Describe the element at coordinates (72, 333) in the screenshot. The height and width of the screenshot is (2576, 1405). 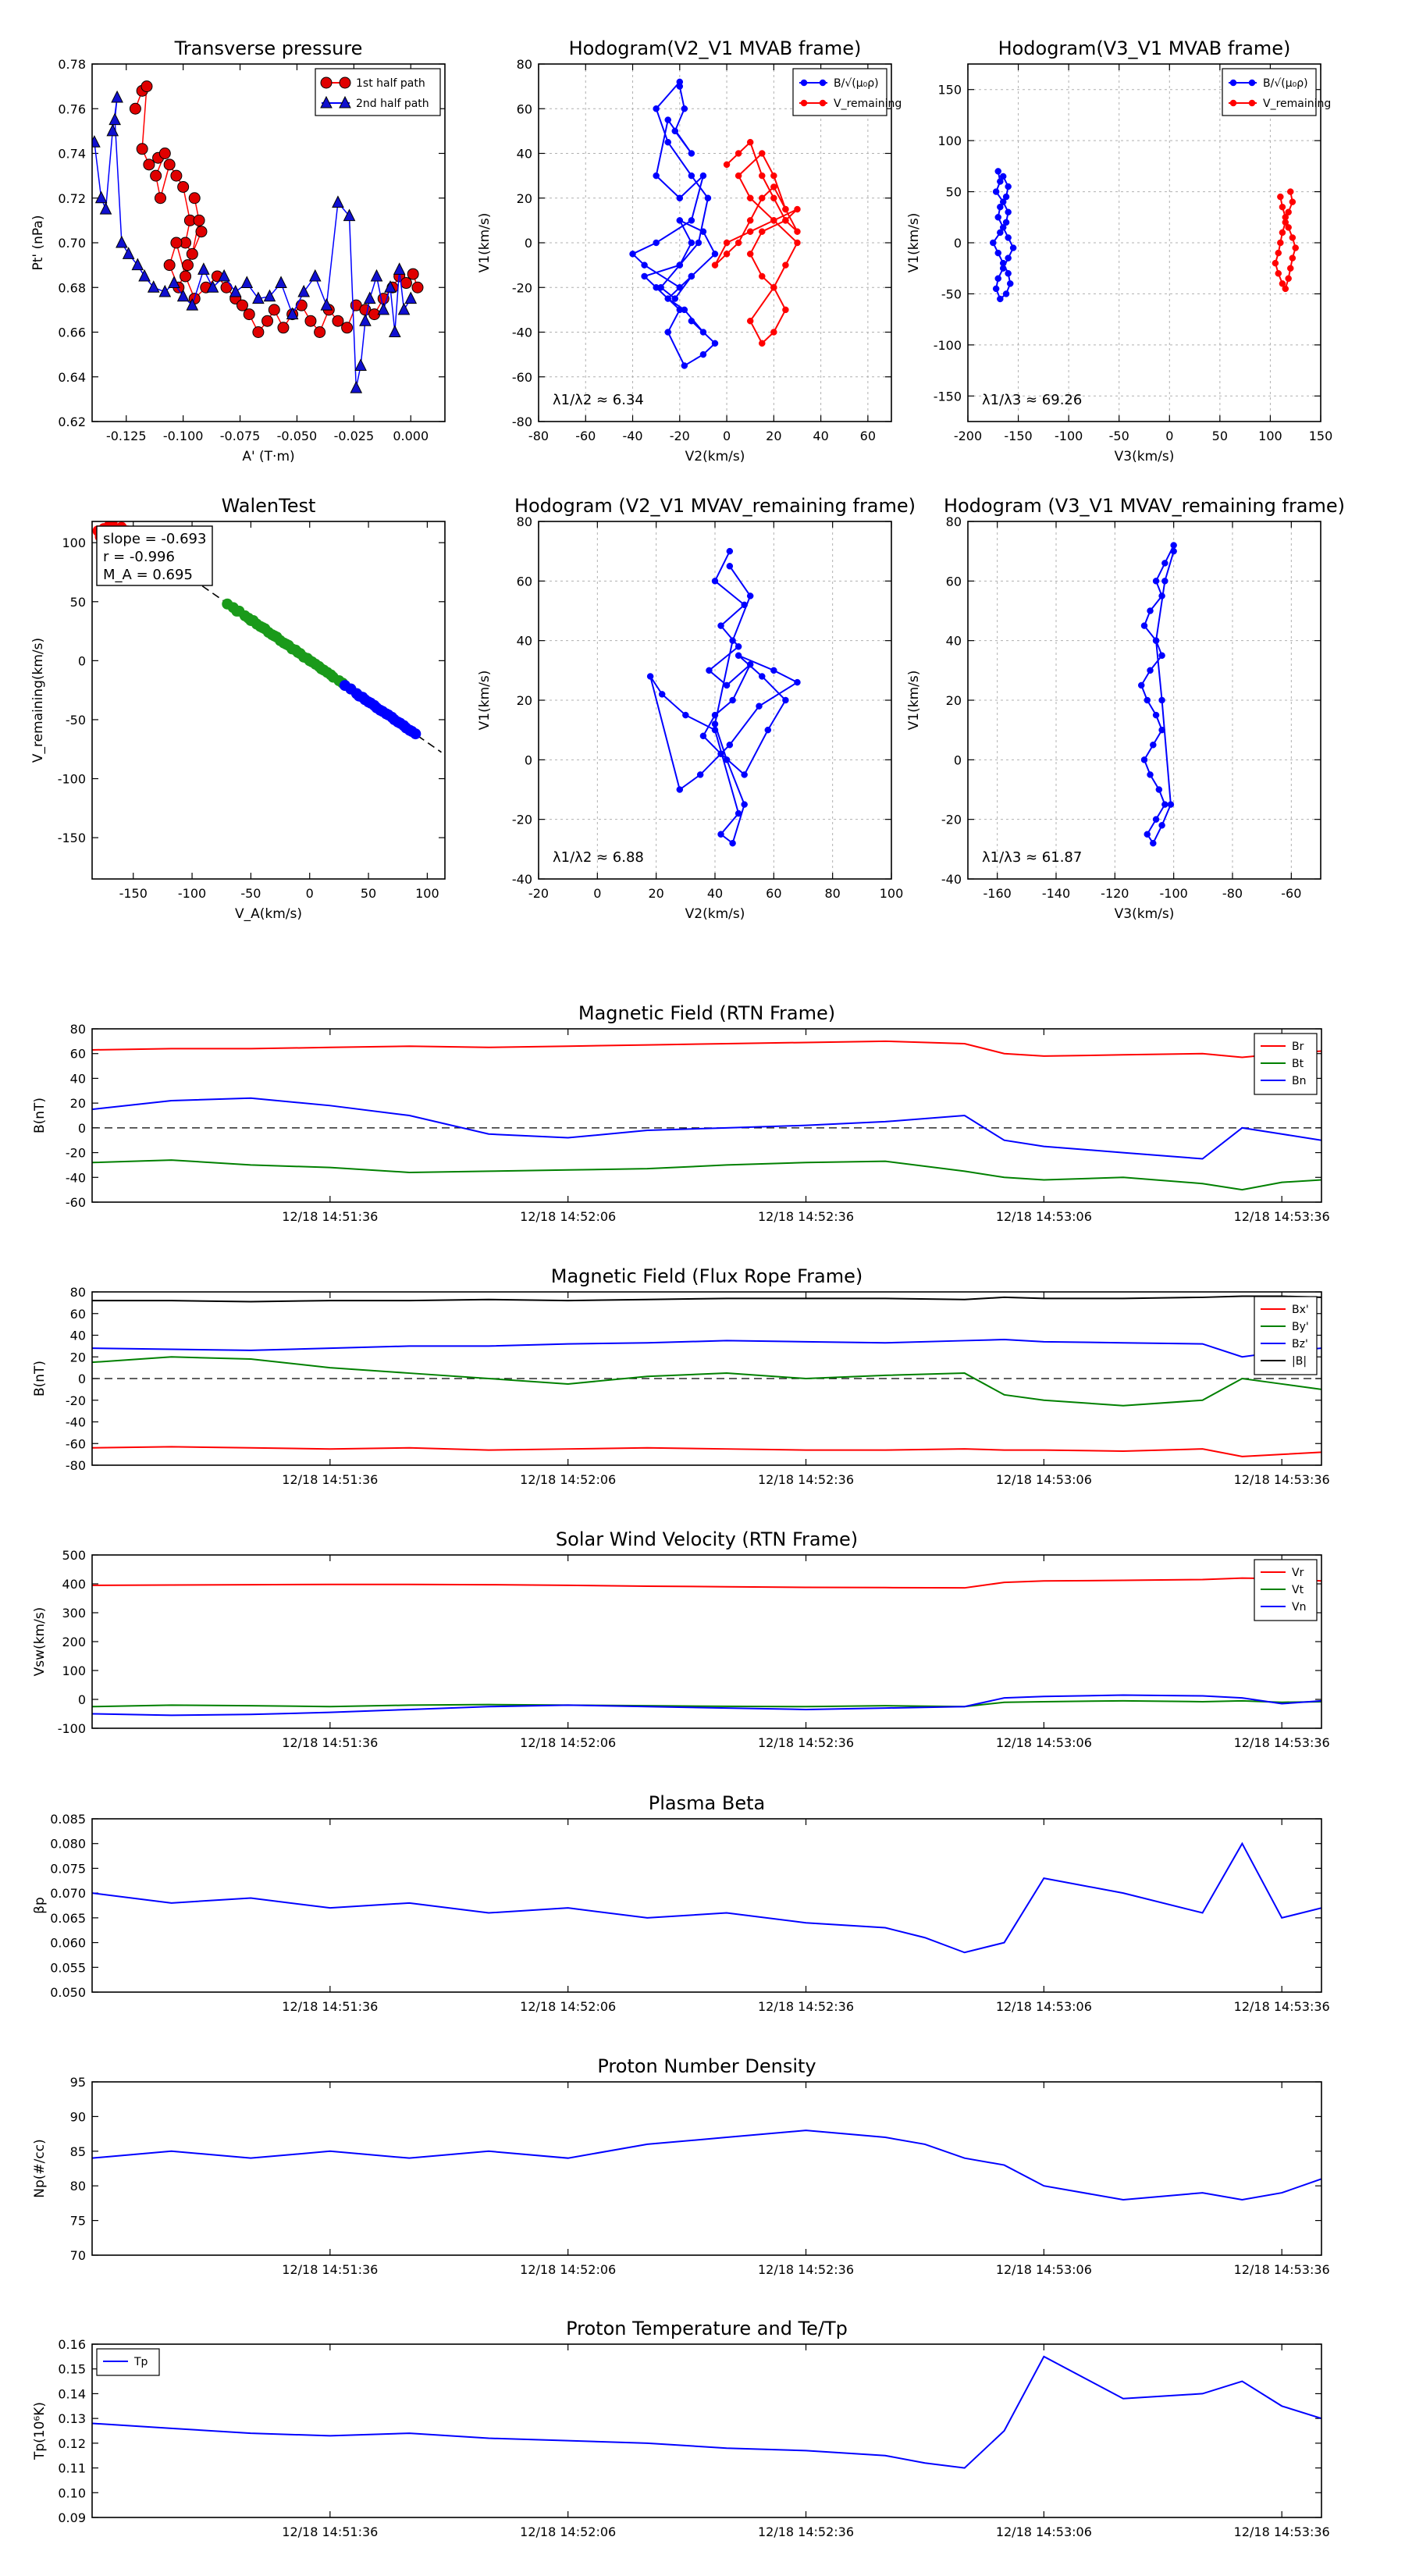
I see `scatter-panel-0-ytick-label: 0.66` at that location.